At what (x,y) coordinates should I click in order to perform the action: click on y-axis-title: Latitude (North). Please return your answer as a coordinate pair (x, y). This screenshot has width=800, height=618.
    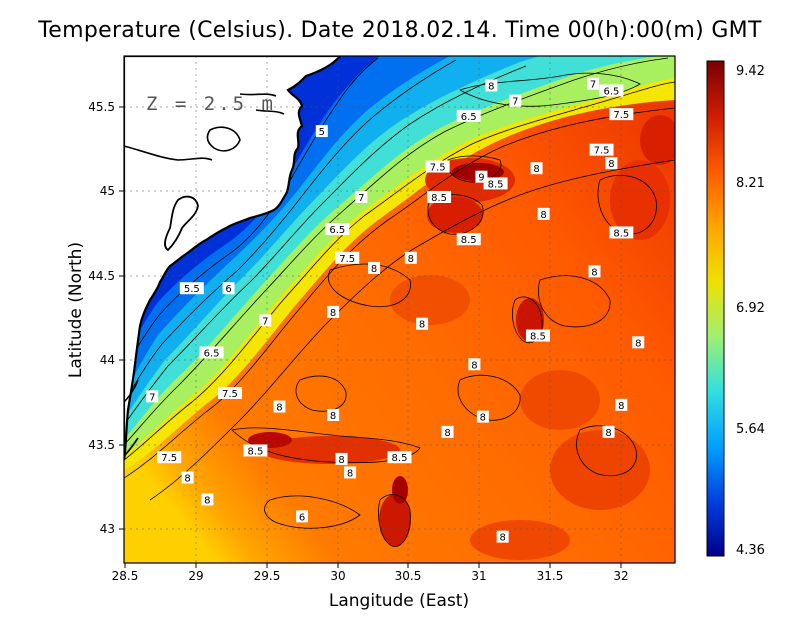
    Looking at the image, I should click on (76, 310).